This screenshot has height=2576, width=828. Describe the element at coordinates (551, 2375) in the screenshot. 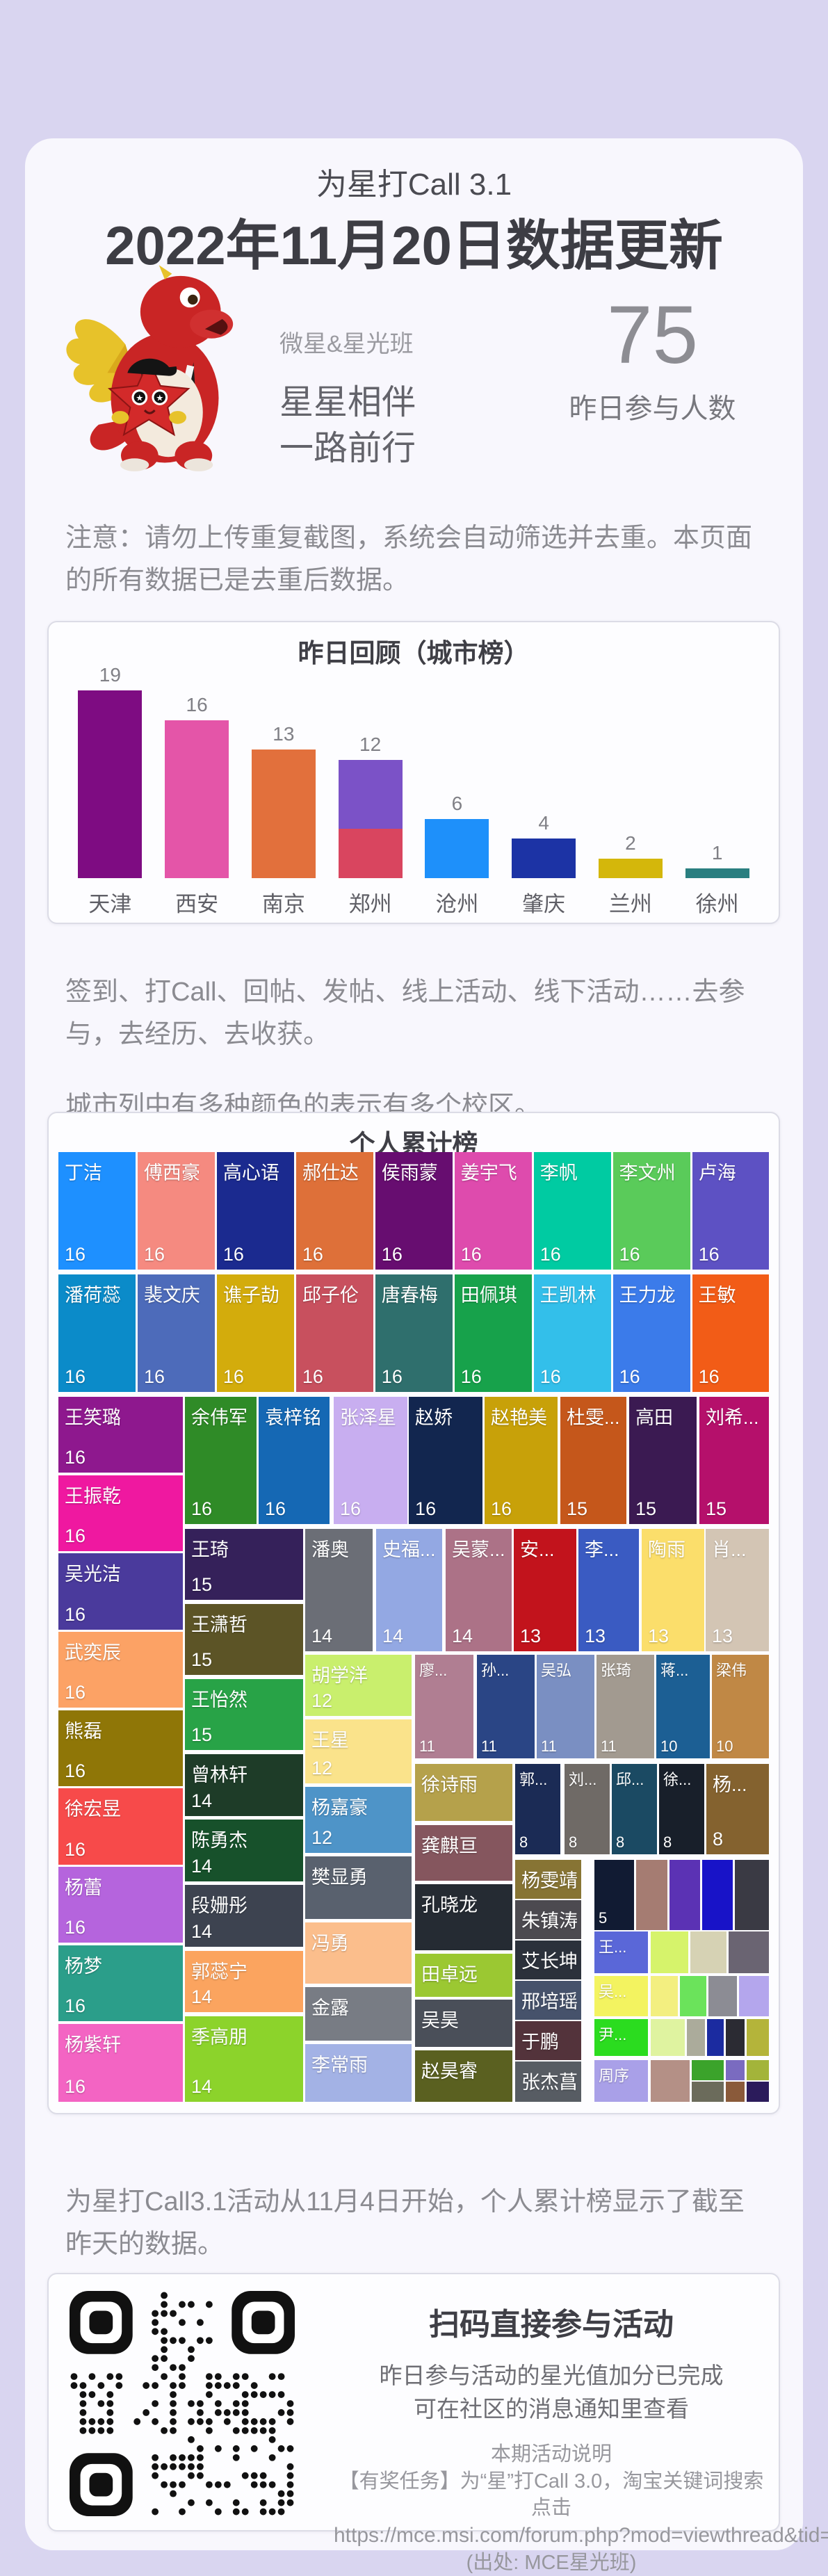

I see `qr-line-1: 昨日参与活动的星光值加分已完成` at that location.